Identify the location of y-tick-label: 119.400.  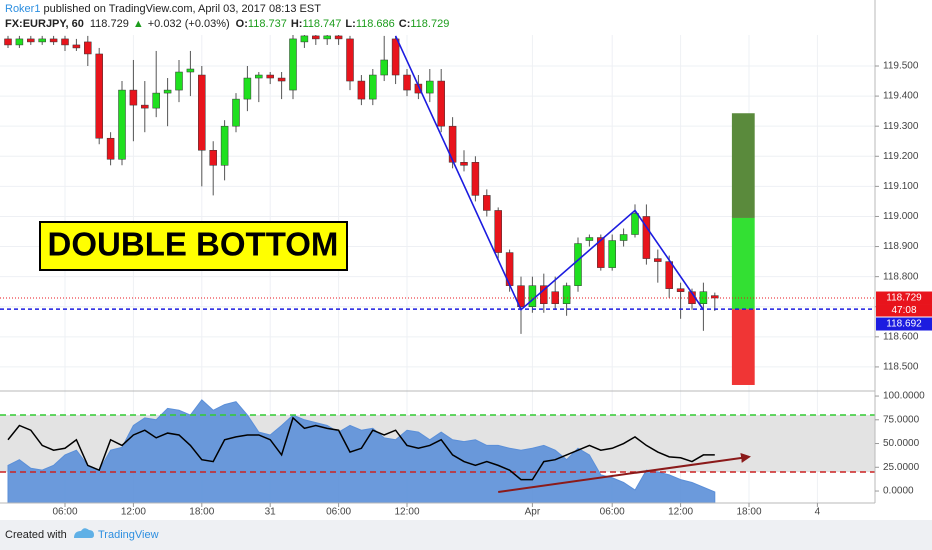
(901, 96).